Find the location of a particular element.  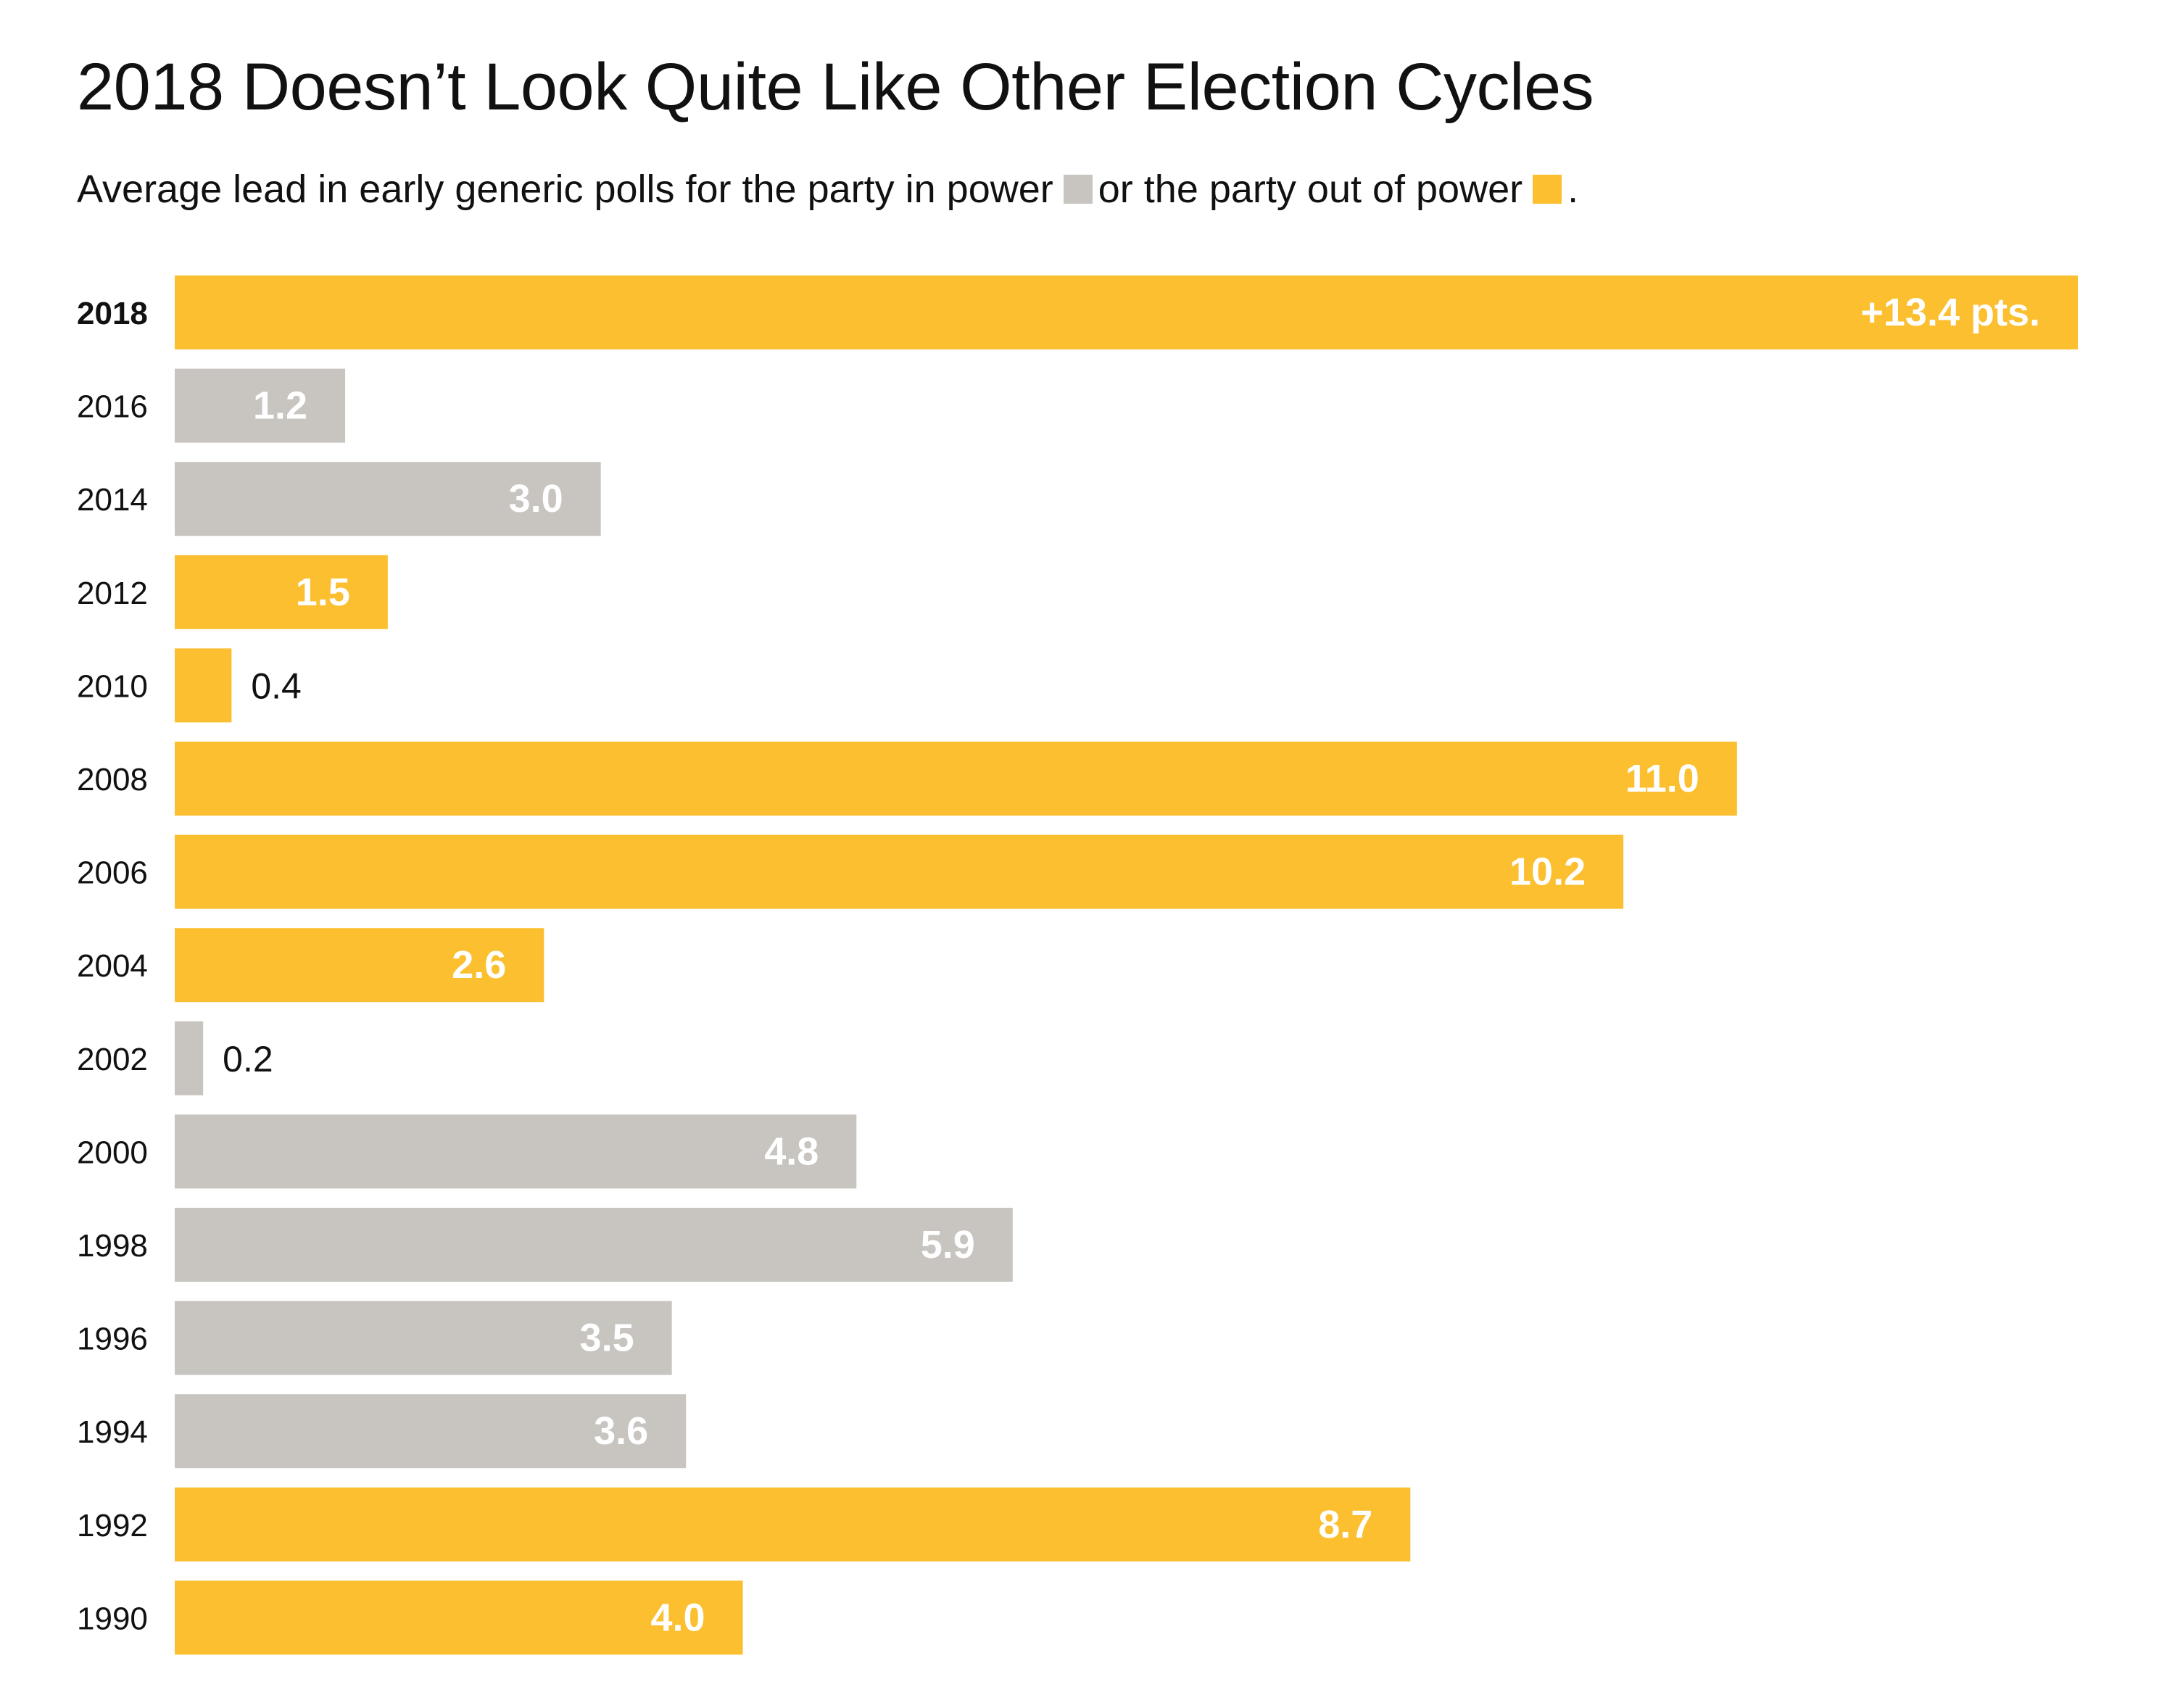

year-label-2018: 2018 is located at coordinates (112, 313).